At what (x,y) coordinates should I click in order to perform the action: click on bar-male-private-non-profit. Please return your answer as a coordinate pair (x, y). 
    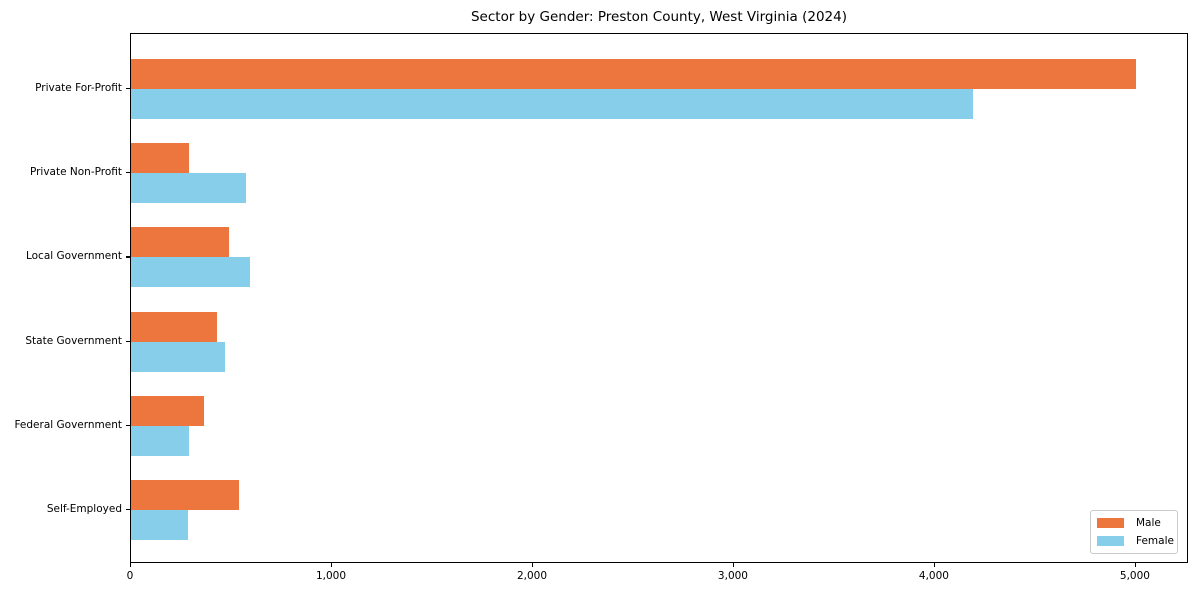
    Looking at the image, I should click on (160, 158).